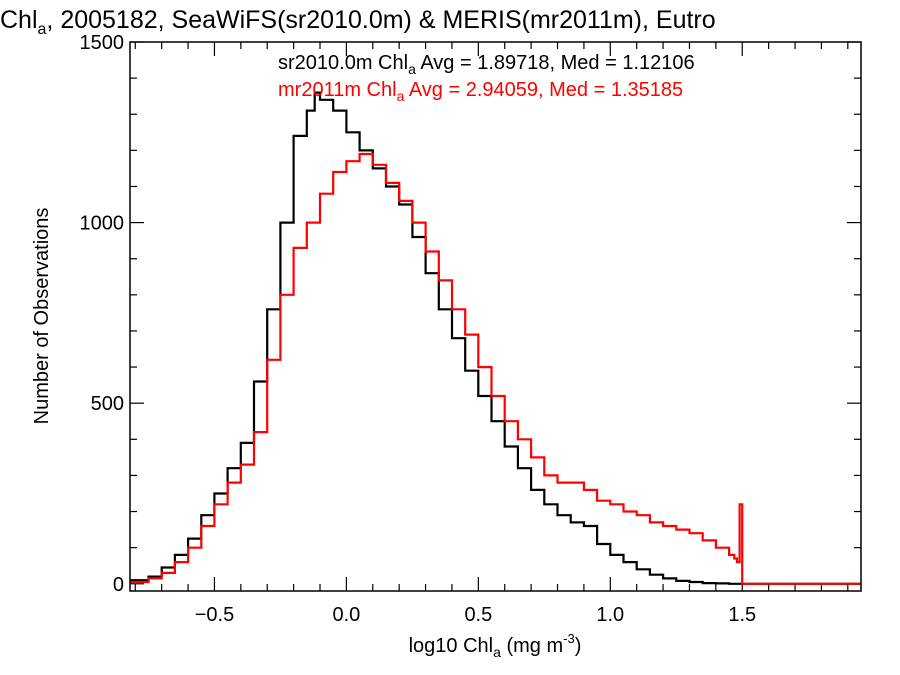  Describe the element at coordinates (214, 615) in the screenshot. I see `x-tick-label: −0.5` at that location.